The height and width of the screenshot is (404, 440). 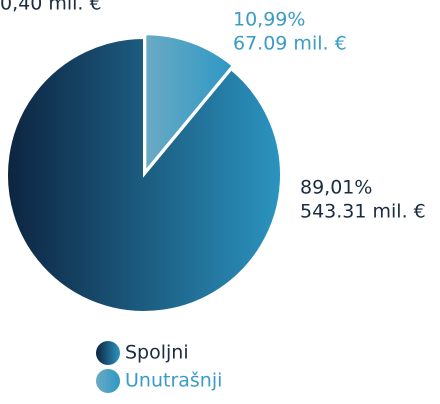 I want to click on pie-slice, so click(x=189, y=104).